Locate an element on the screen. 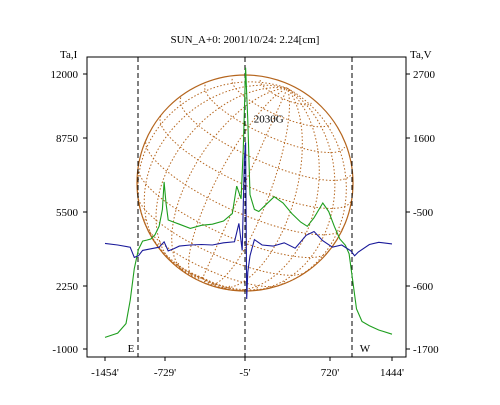 This screenshot has width=500, height=405. x-tick-label: 720' is located at coordinates (330, 373).